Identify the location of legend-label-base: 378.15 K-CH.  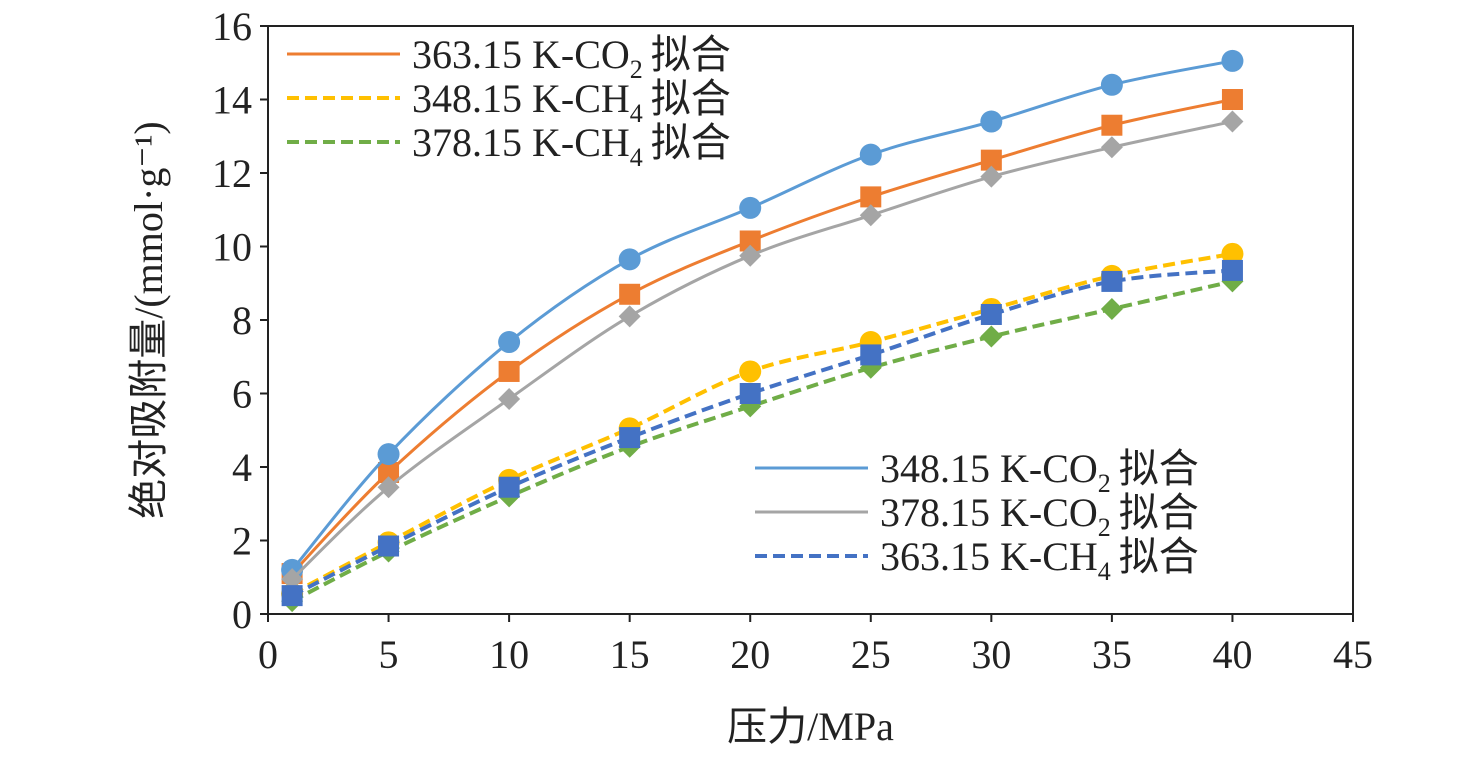
(521, 142).